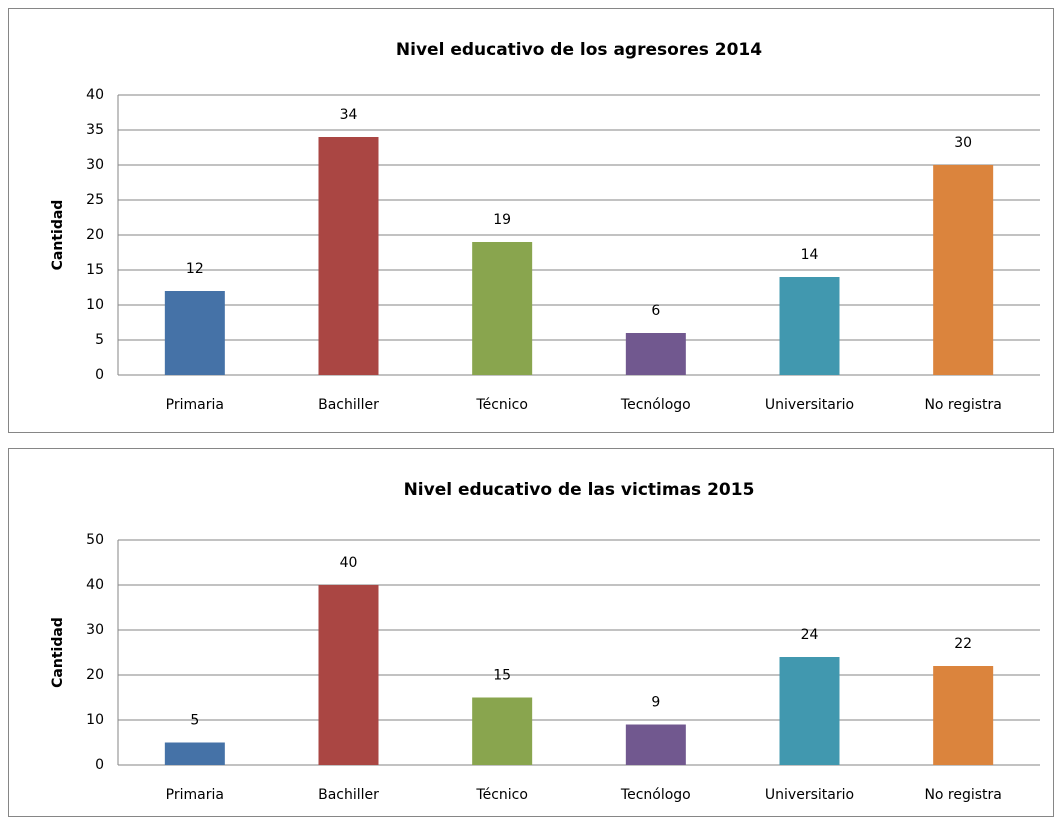 The image size is (1056, 817). What do you see at coordinates (963, 143) in the screenshot?
I see `data-label: 30` at bounding box center [963, 143].